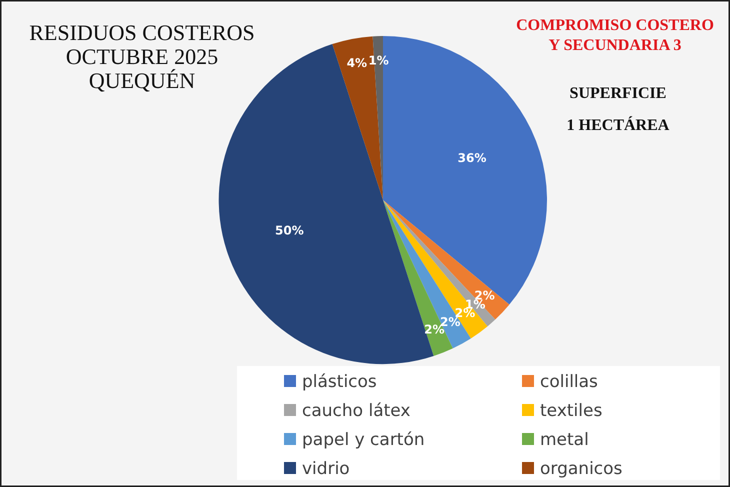 Image resolution: width=730 pixels, height=487 pixels. Describe the element at coordinates (564, 440) in the screenshot. I see `legend-label: metal` at that location.